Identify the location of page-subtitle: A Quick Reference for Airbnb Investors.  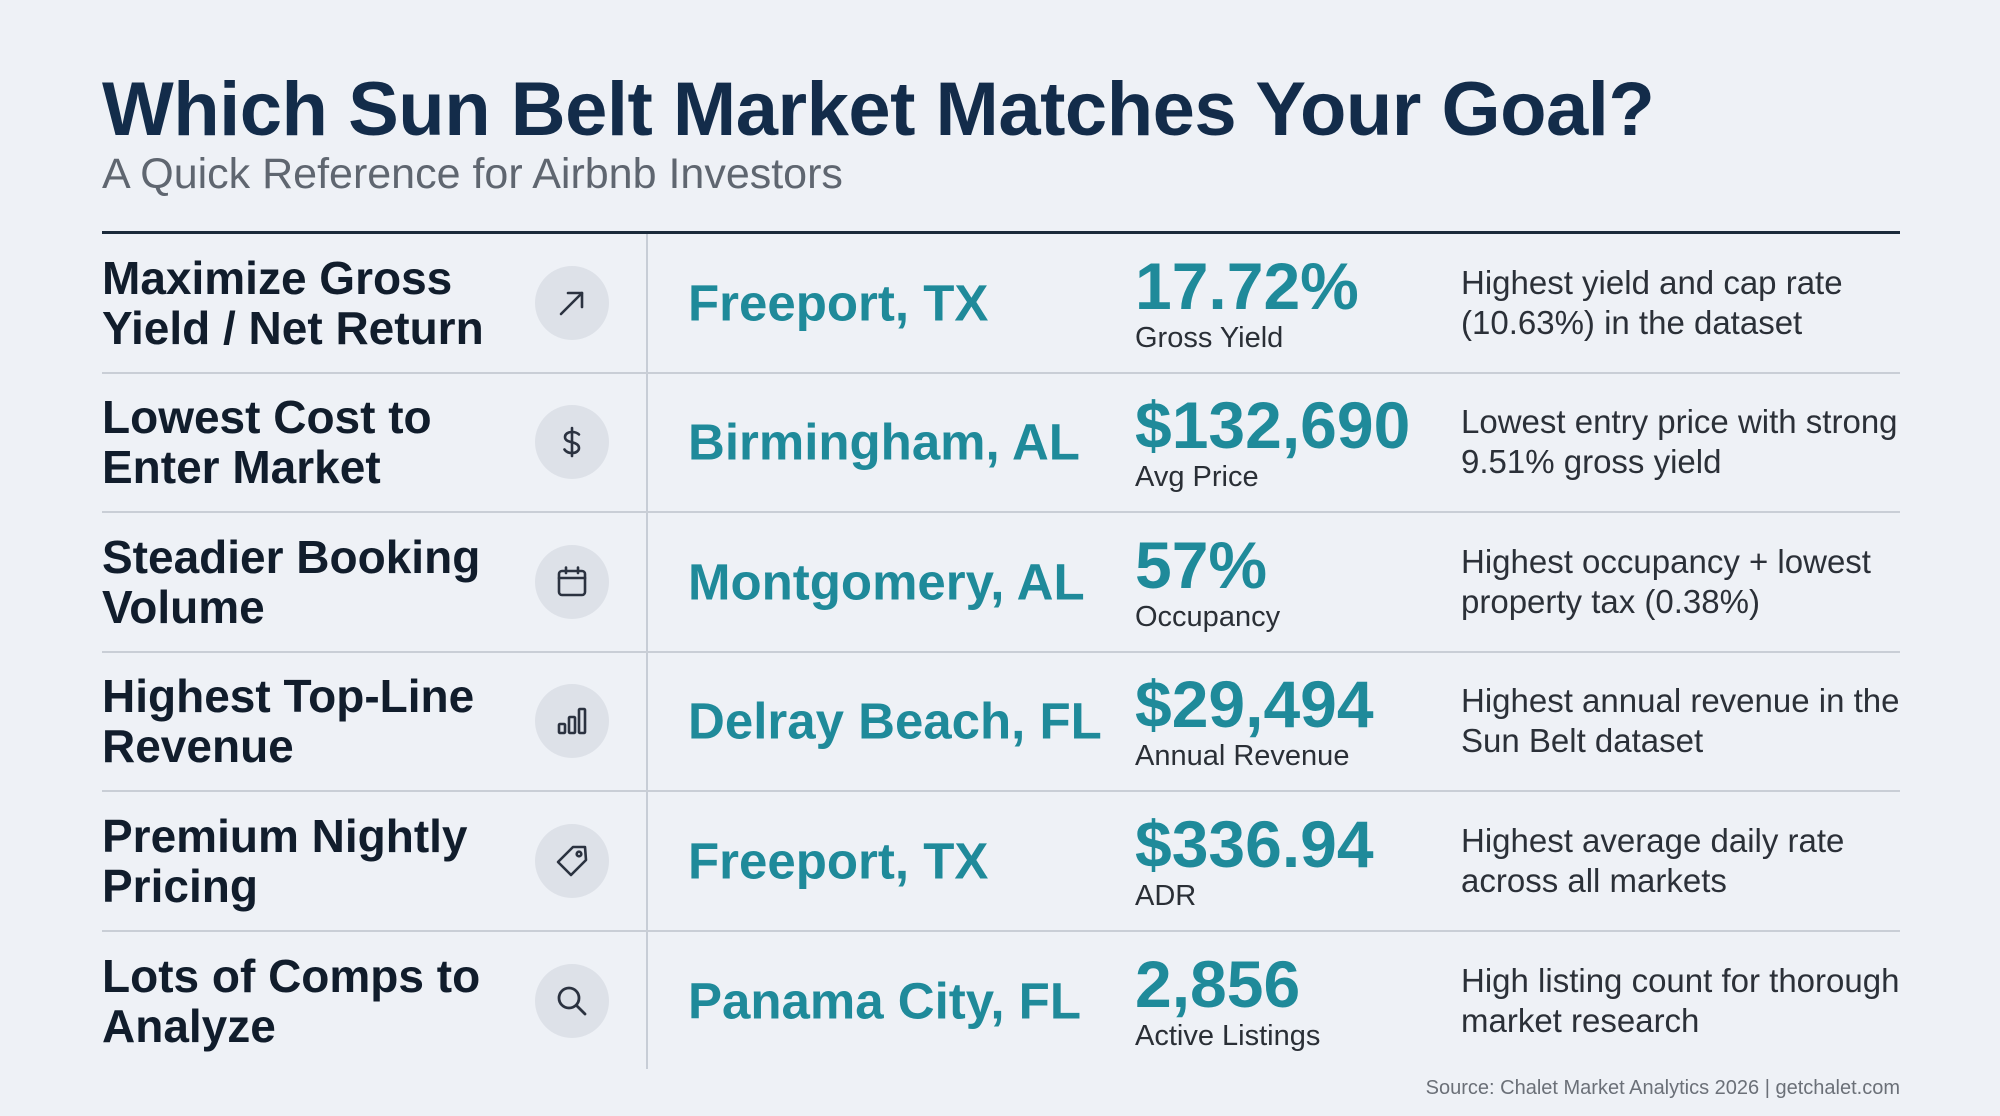
(472, 174).